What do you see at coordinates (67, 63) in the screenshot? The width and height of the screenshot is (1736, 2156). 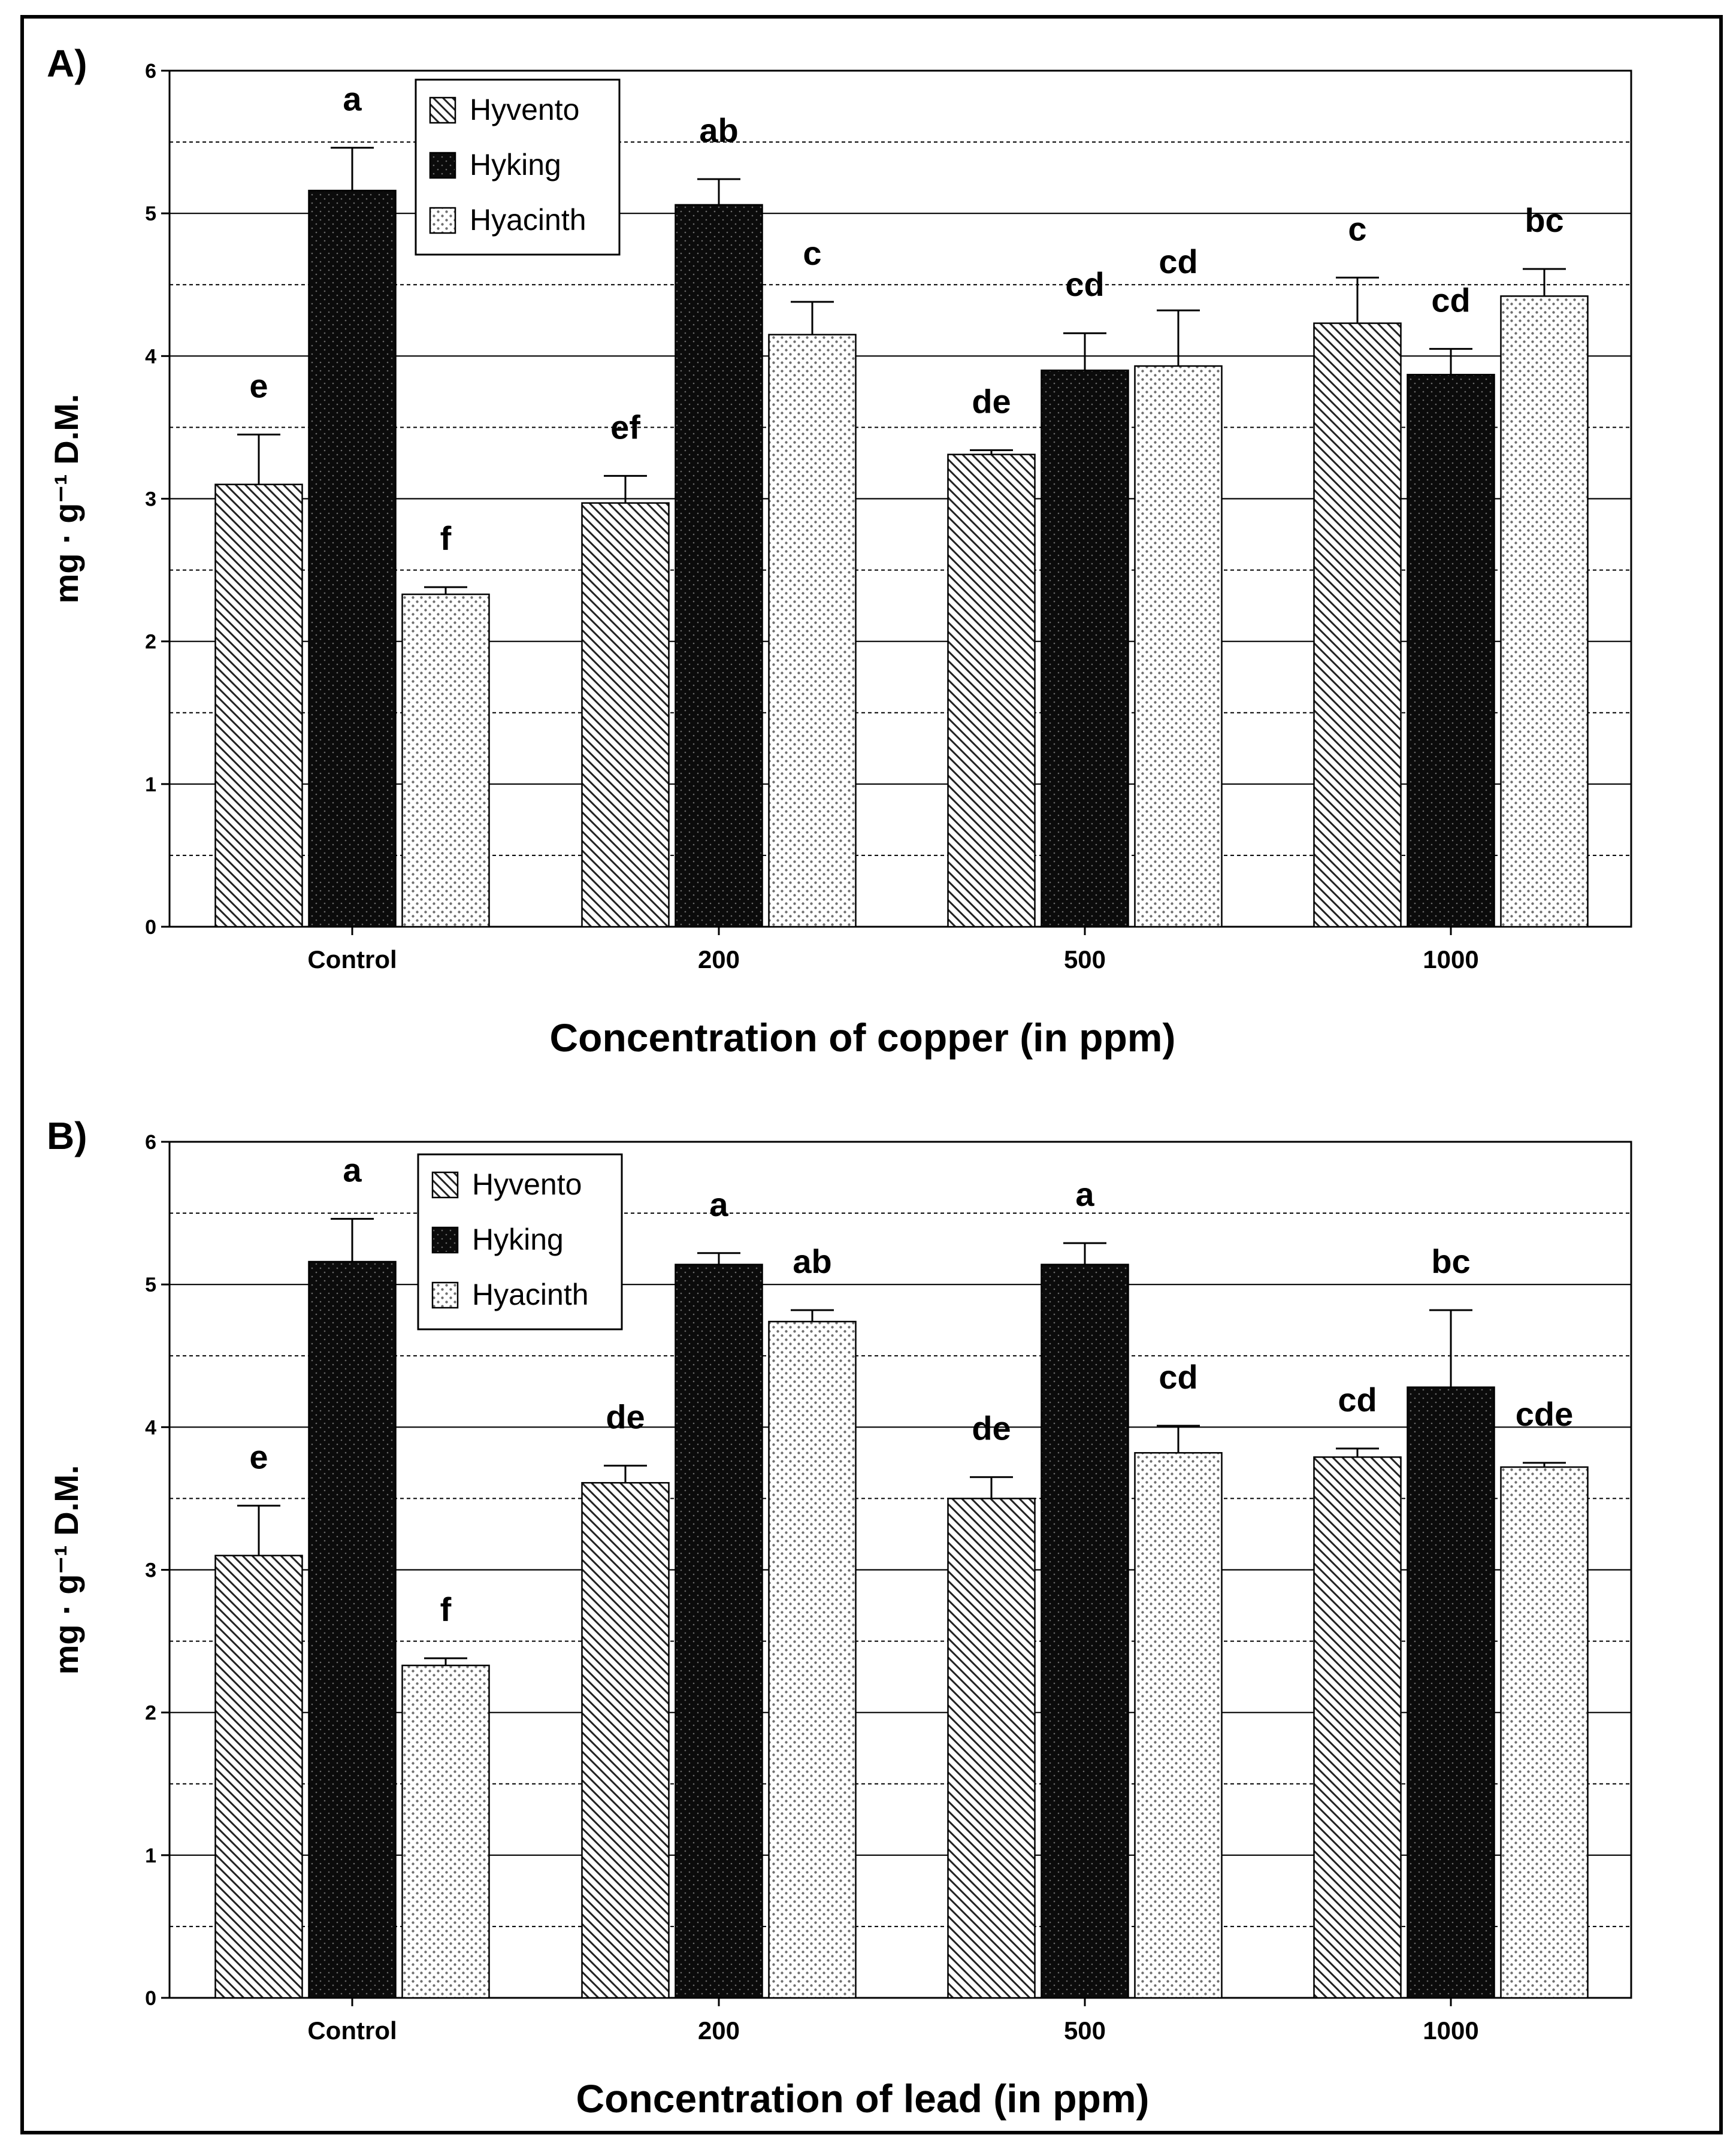 I see `panel-label: A)` at bounding box center [67, 63].